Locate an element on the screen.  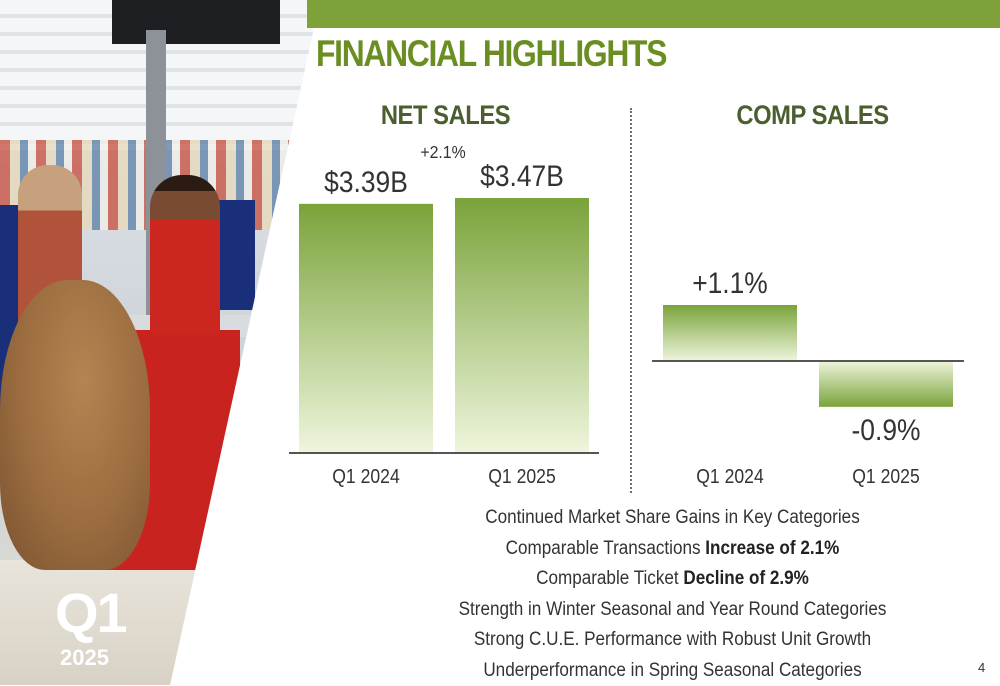
net-sales-category-label: Q1 2025 is located at coordinates (521, 476).